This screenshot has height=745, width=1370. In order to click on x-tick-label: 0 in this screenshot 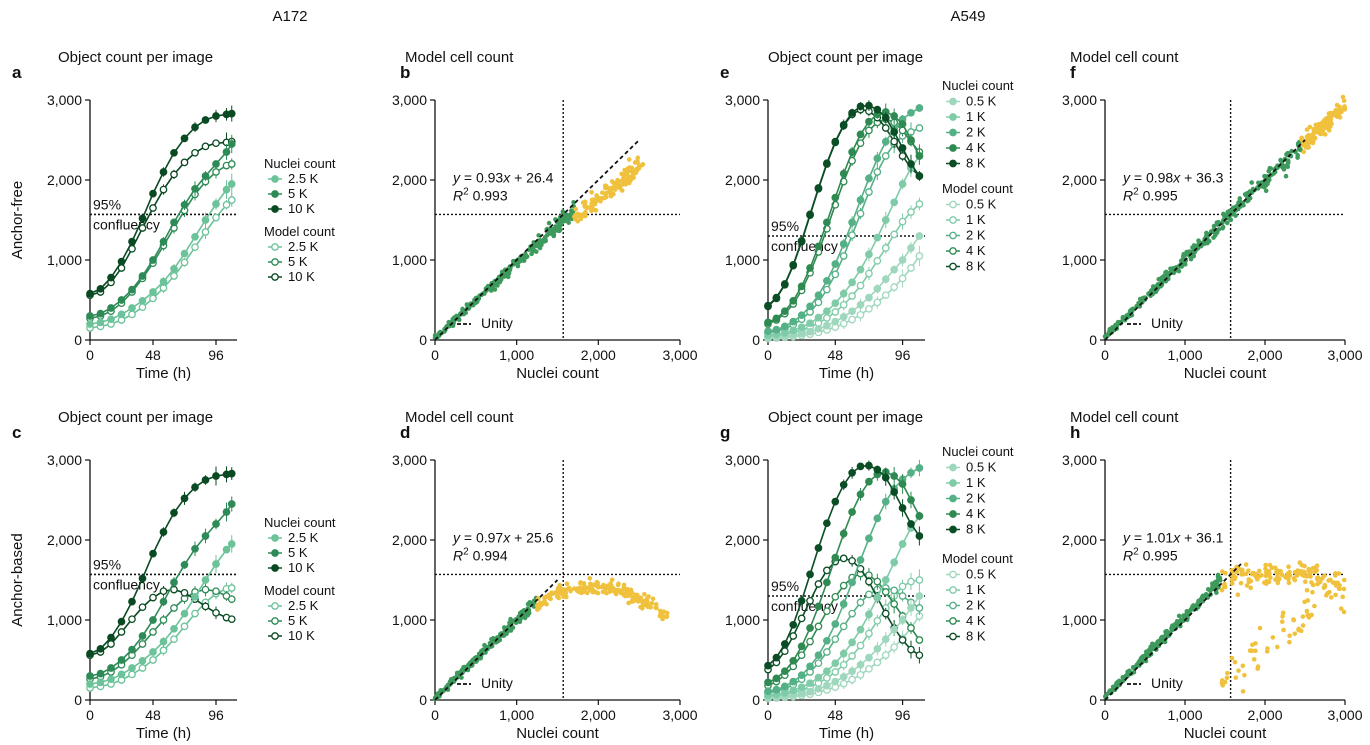, I will do `click(1105, 715)`.